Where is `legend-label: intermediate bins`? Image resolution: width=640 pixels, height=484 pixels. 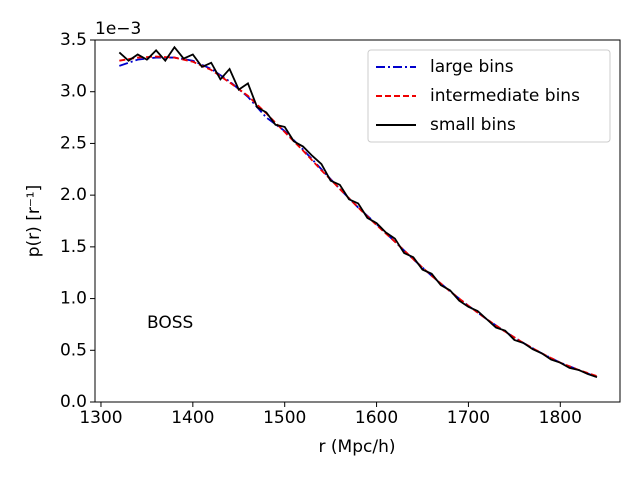 legend-label: intermediate bins is located at coordinates (505, 96).